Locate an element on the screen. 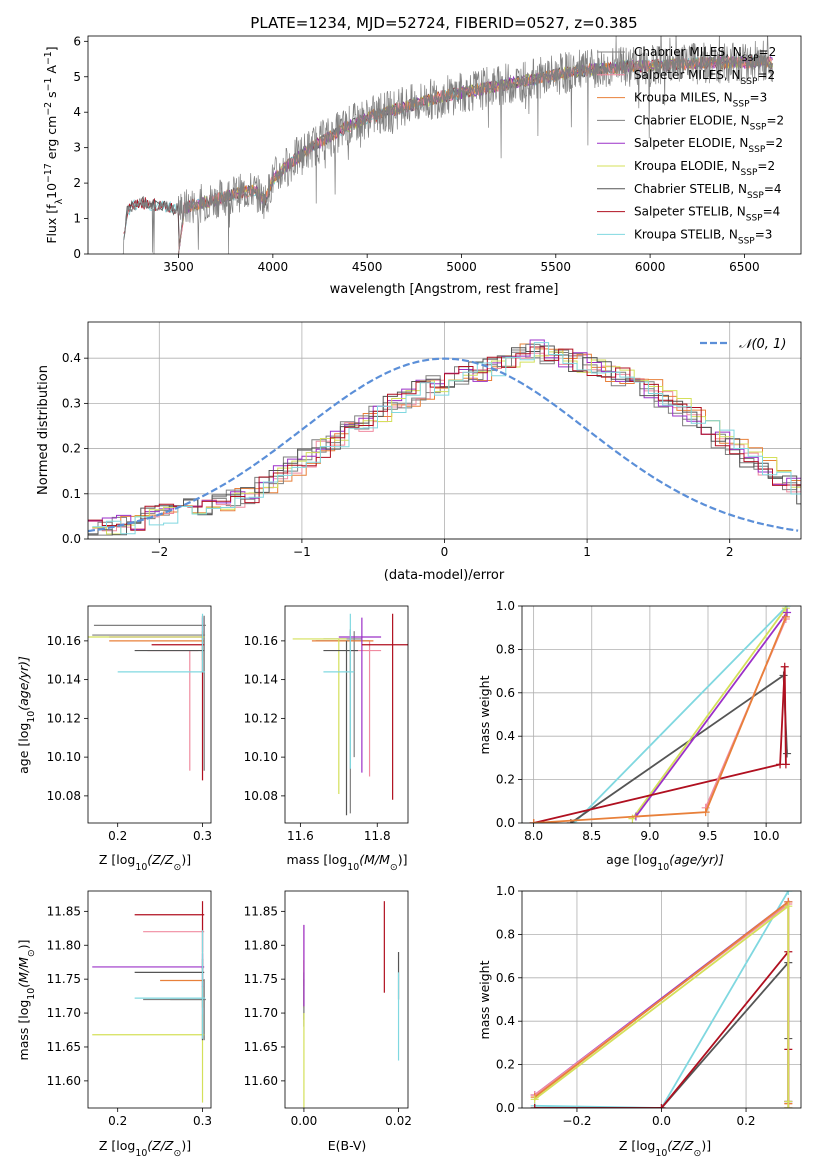 The image size is (819, 1170). y-tick-label: 11.60 is located at coordinates (261, 1081).